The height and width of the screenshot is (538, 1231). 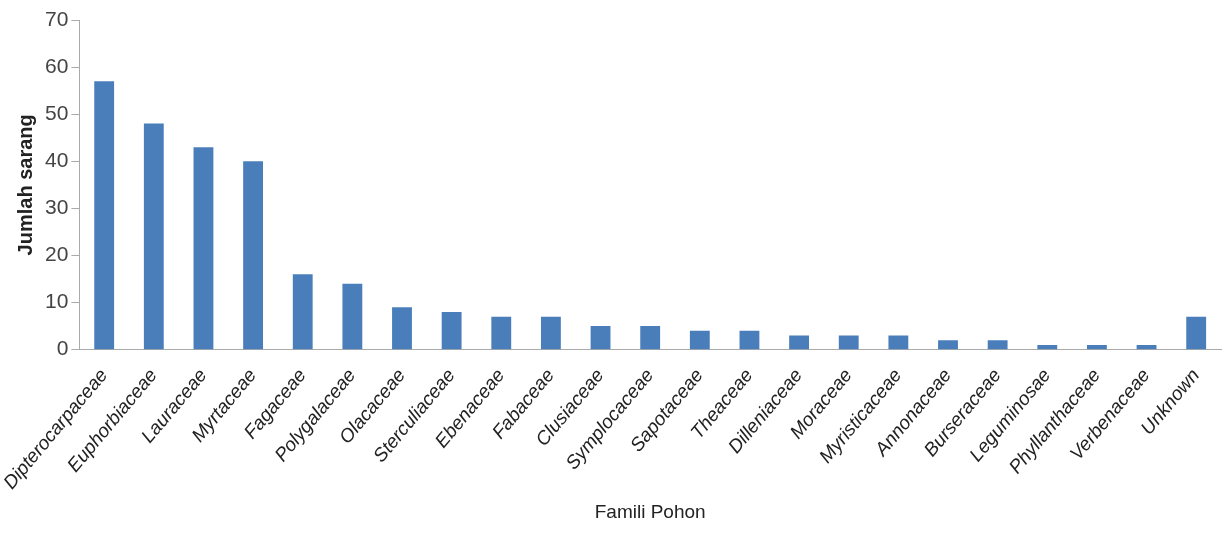 What do you see at coordinates (57, 207) in the screenshot?
I see `y-tick-label: 30` at bounding box center [57, 207].